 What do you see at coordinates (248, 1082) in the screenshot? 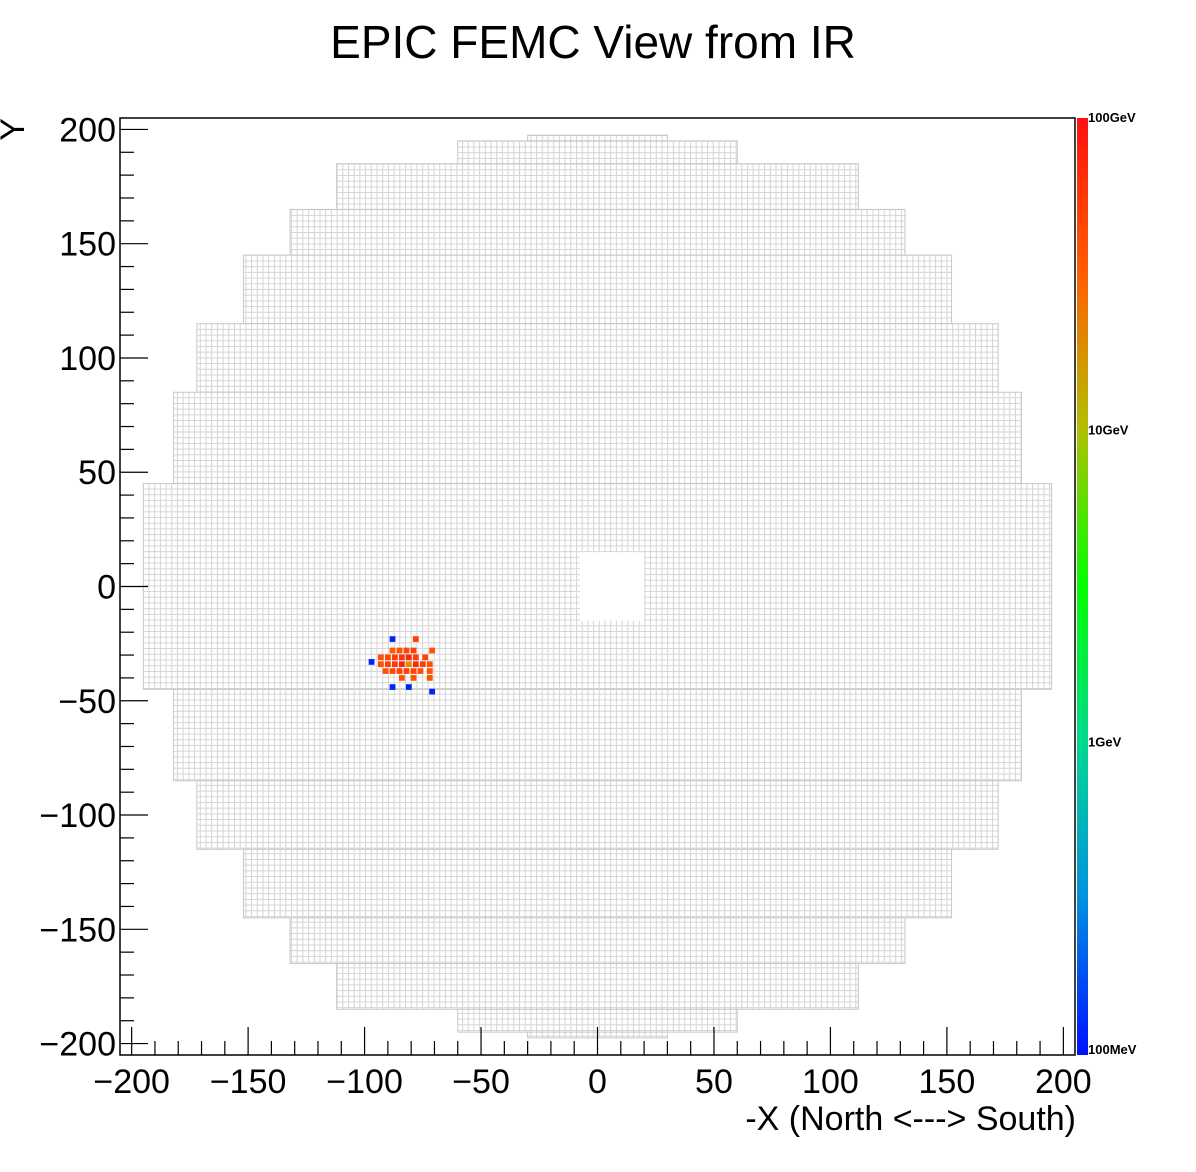
I see `x-tick-label: −150` at bounding box center [248, 1082].